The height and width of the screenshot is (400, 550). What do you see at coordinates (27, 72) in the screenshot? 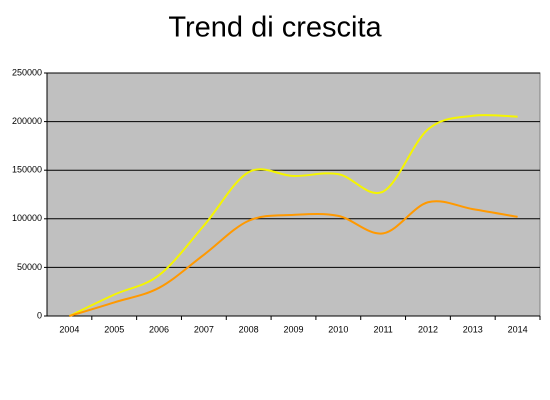
I see `y-tick-label: 250000` at bounding box center [27, 72].